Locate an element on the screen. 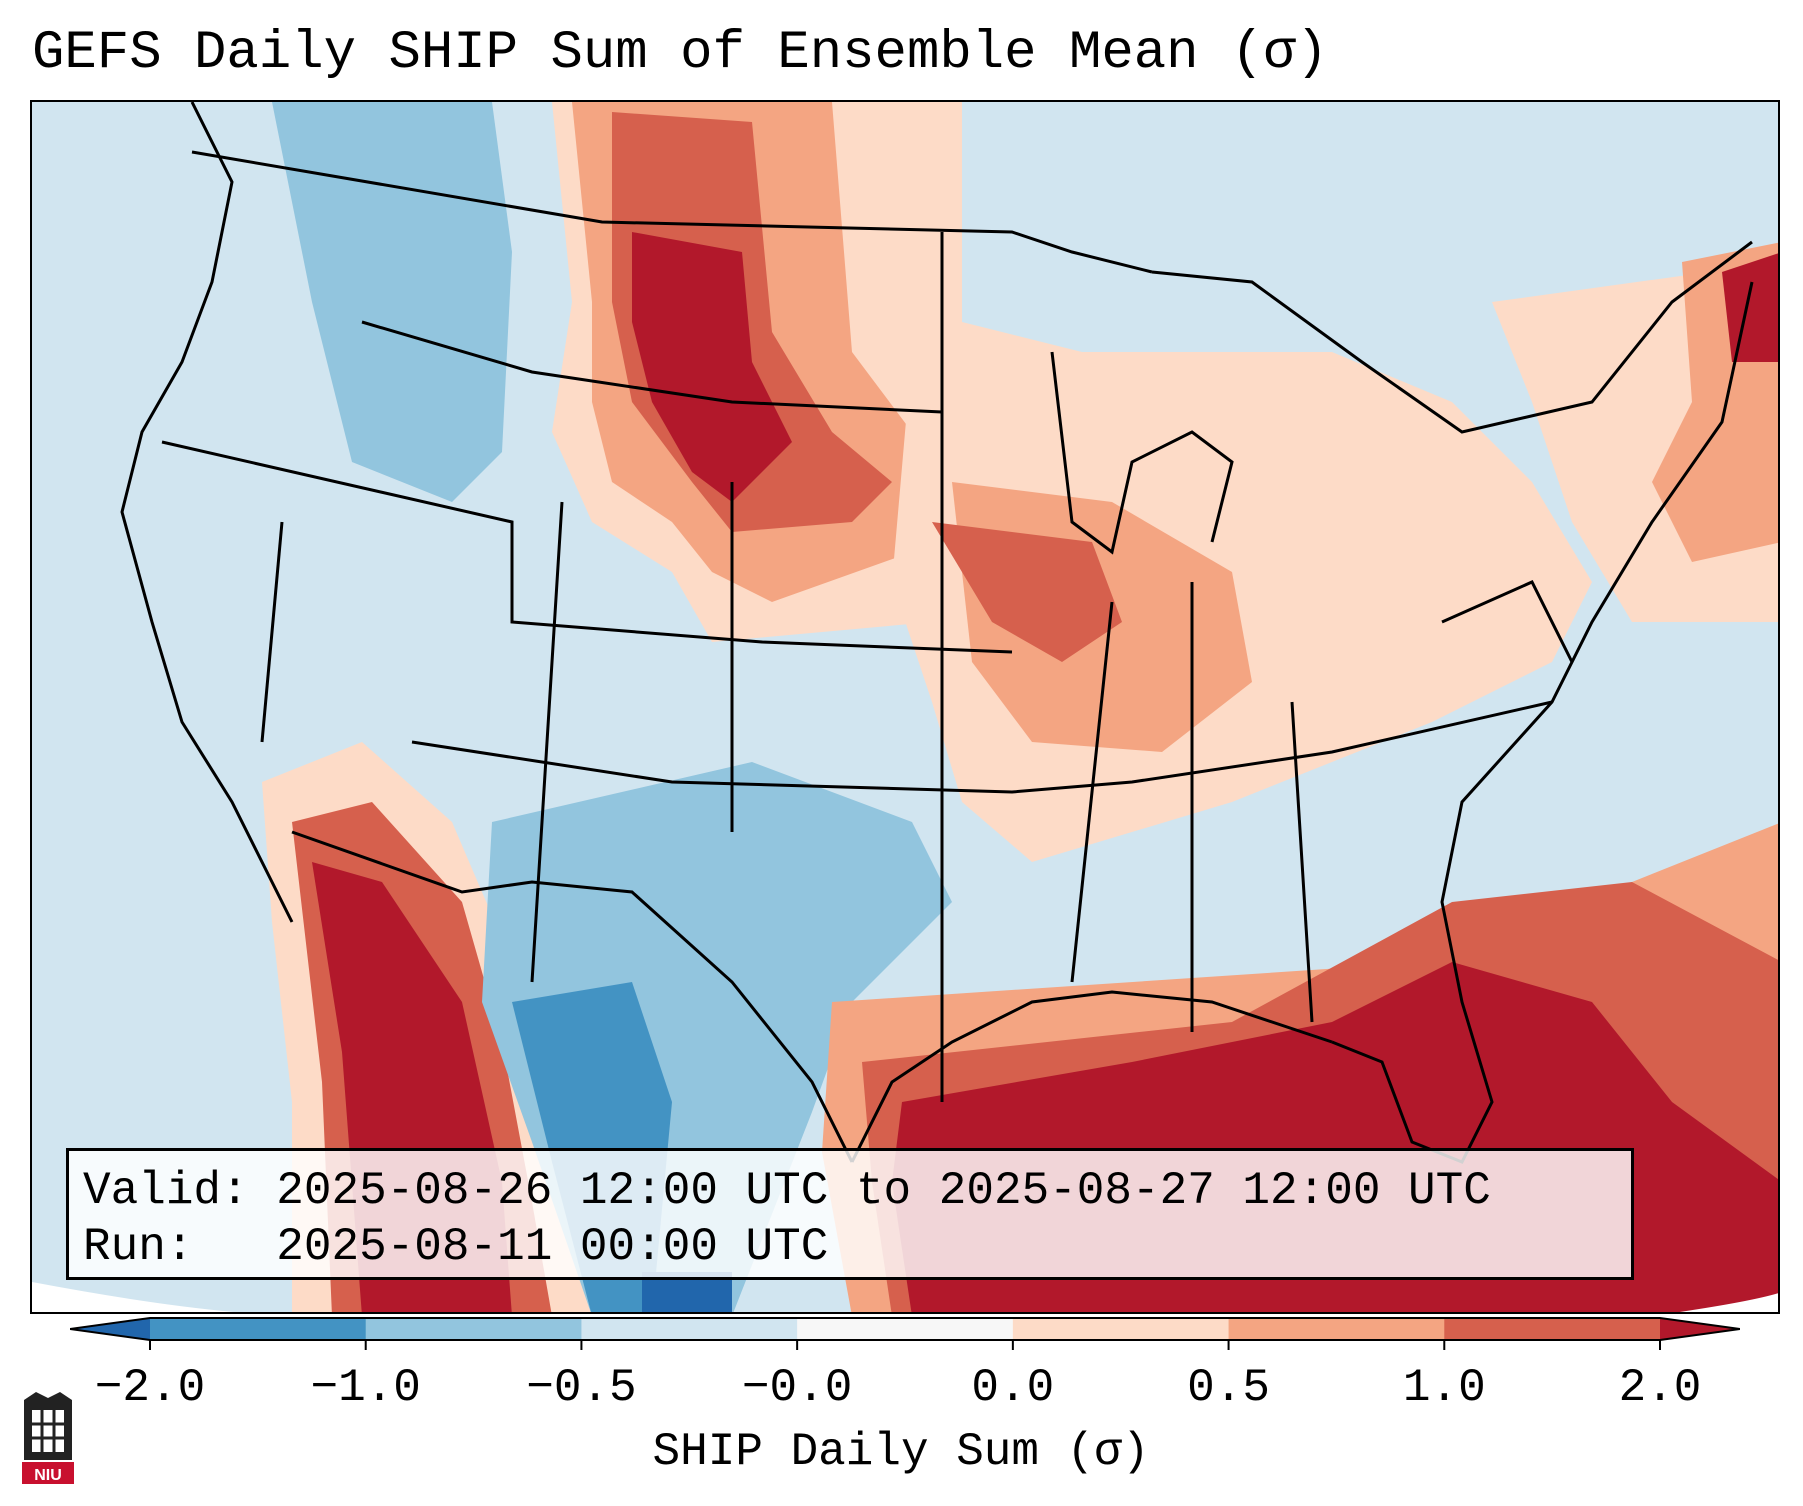 This screenshot has height=1506, width=1803. colorbar is located at coordinates (905, 1333).